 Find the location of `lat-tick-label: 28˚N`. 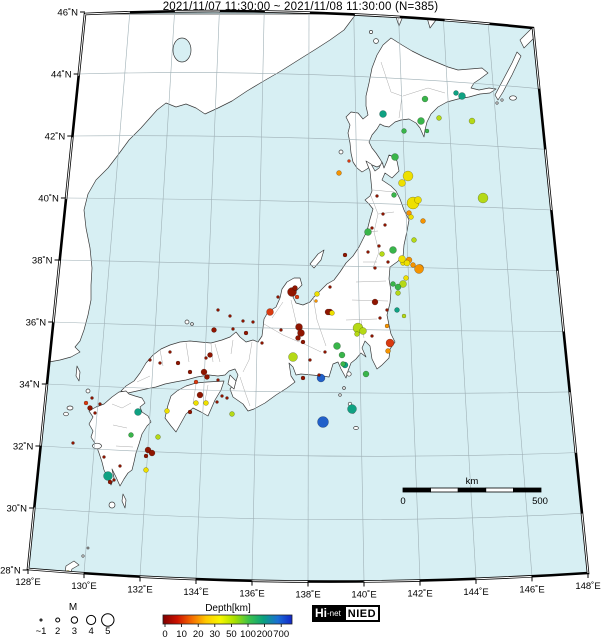

lat-tick-label: 28˚N is located at coordinates (10, 571).